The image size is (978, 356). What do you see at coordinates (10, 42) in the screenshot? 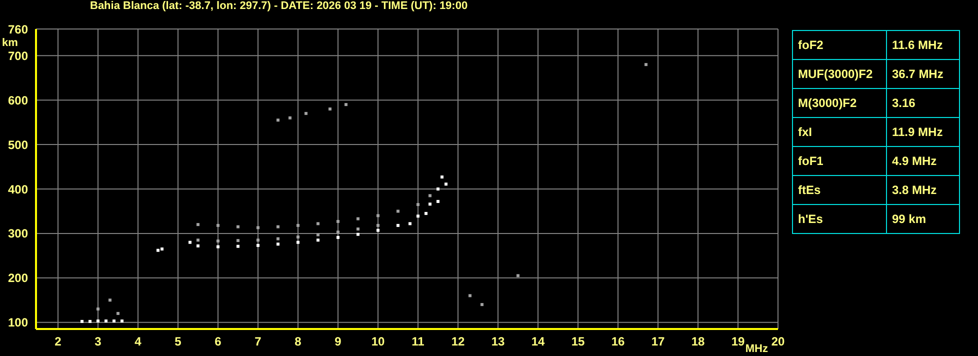
I see `y-axis-title: km` at bounding box center [10, 42].